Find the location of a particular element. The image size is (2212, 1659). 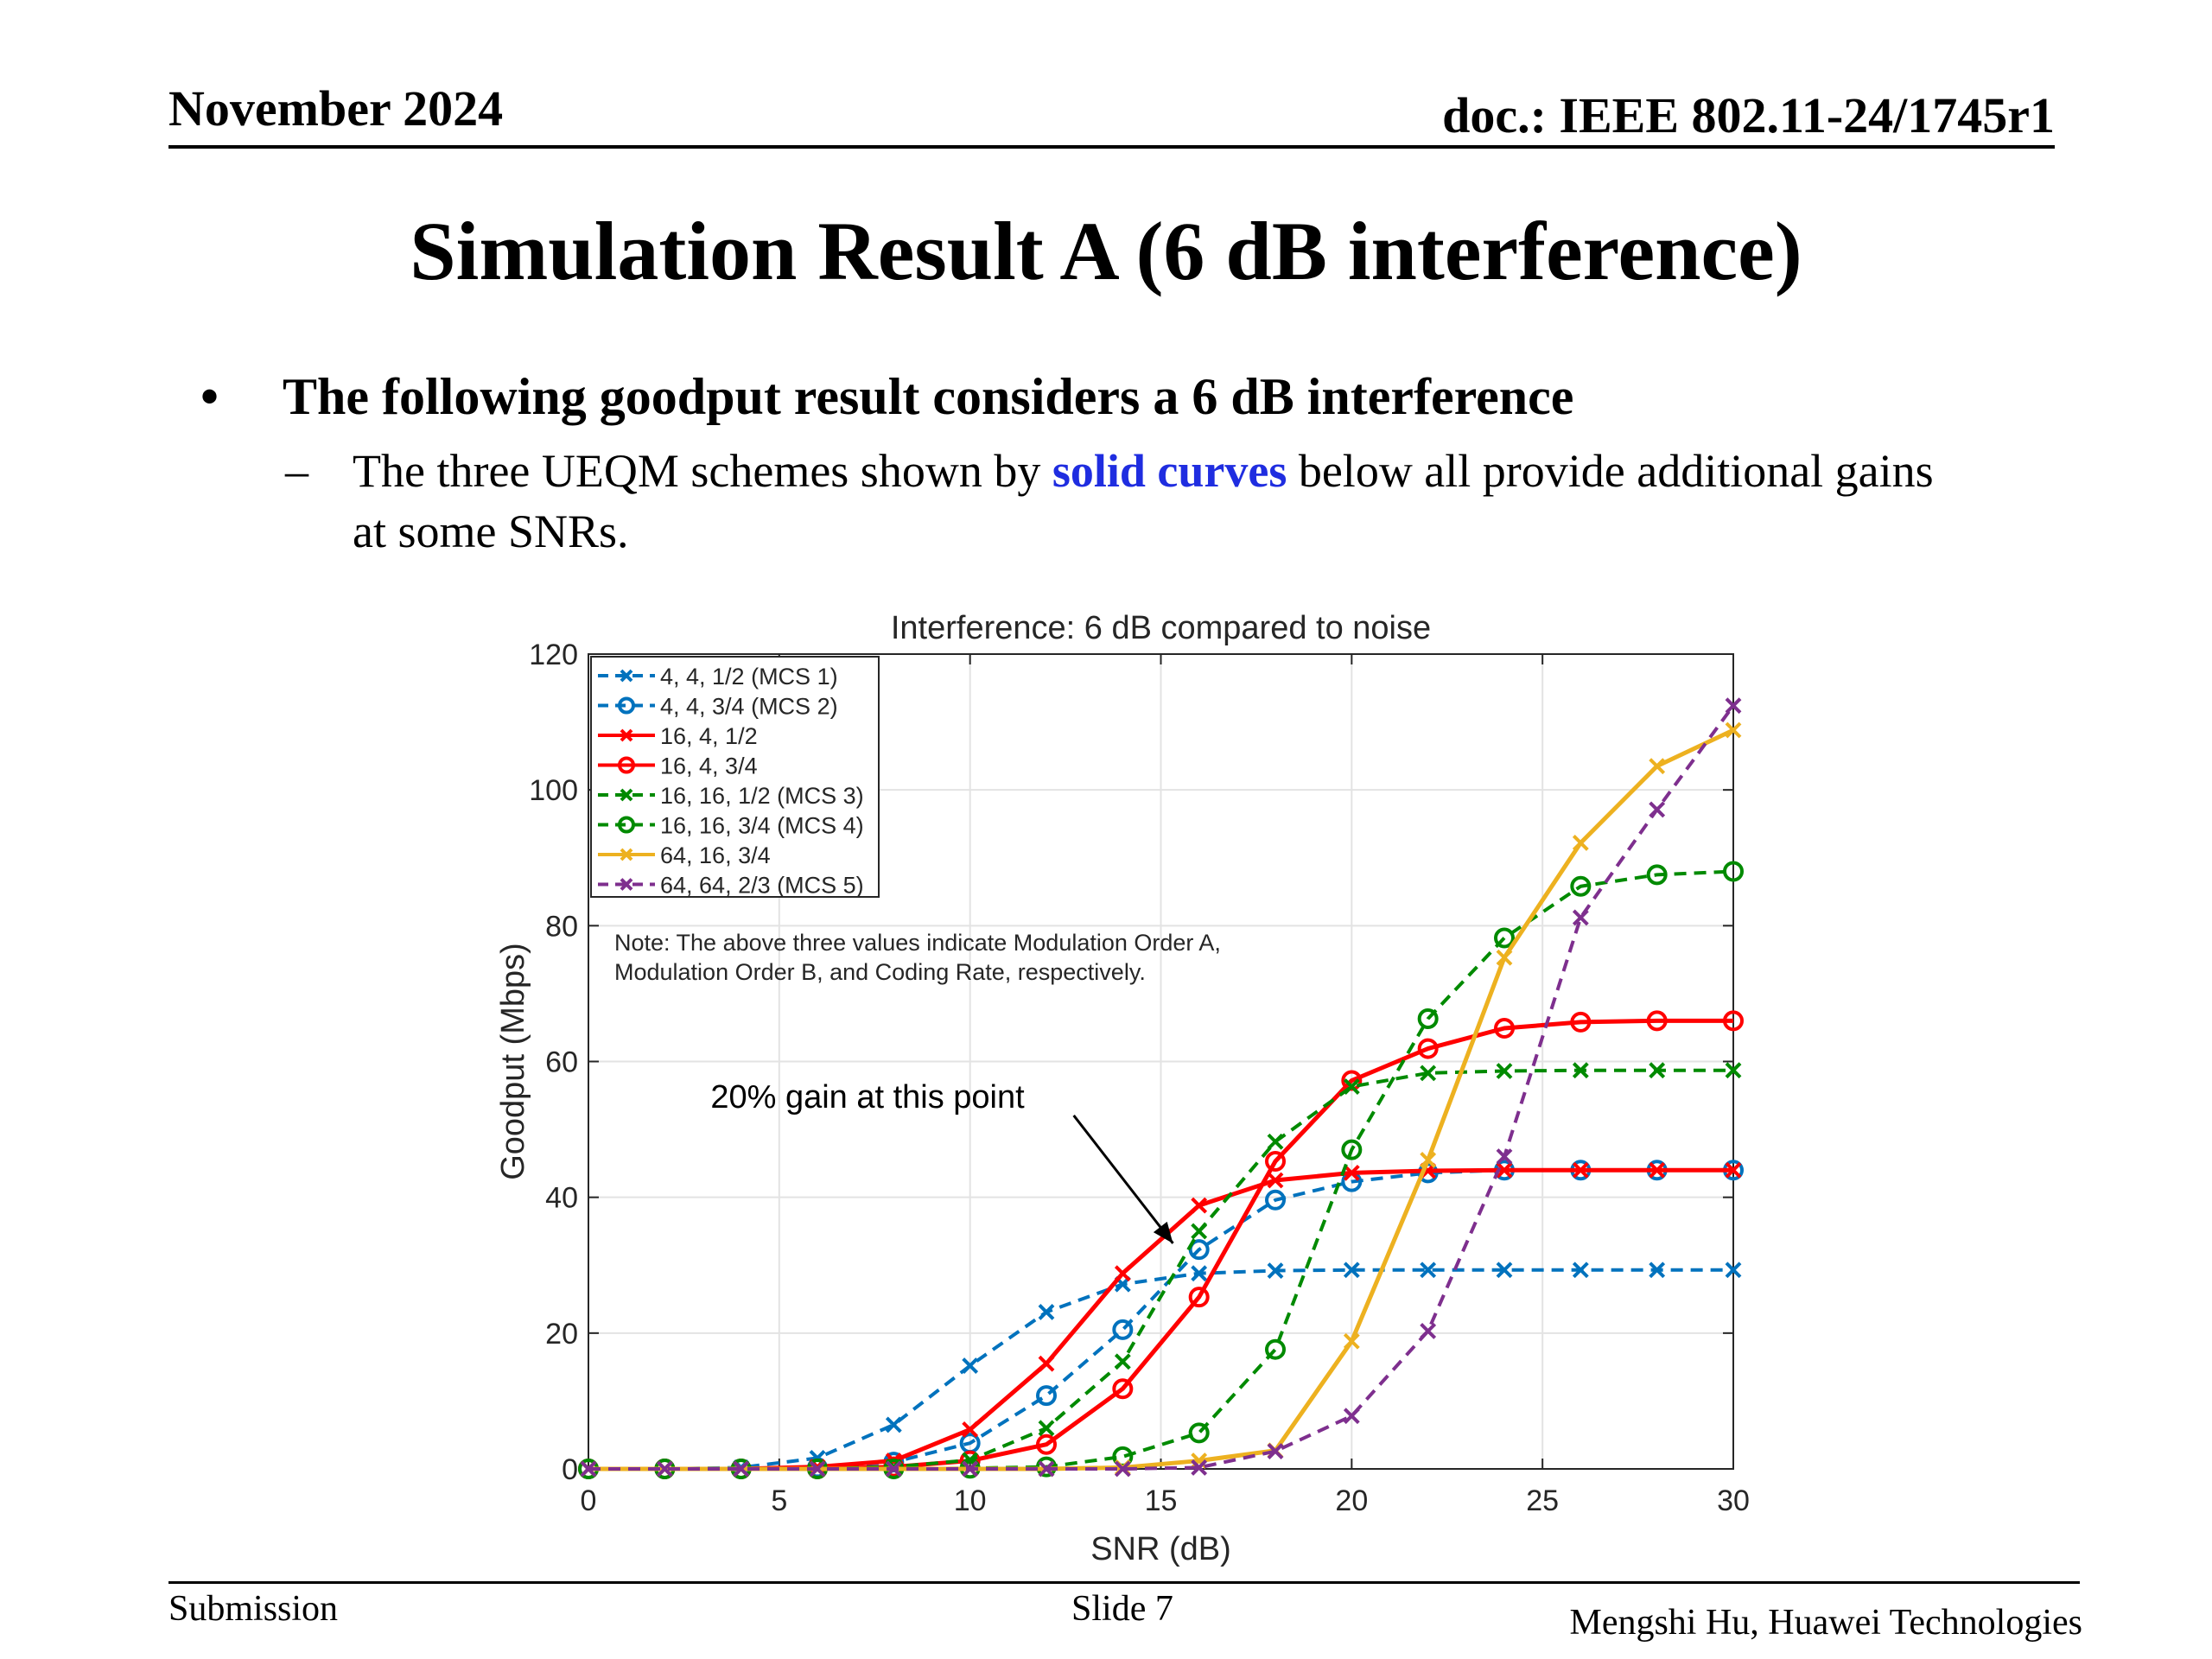

legend-box is located at coordinates (735, 777).